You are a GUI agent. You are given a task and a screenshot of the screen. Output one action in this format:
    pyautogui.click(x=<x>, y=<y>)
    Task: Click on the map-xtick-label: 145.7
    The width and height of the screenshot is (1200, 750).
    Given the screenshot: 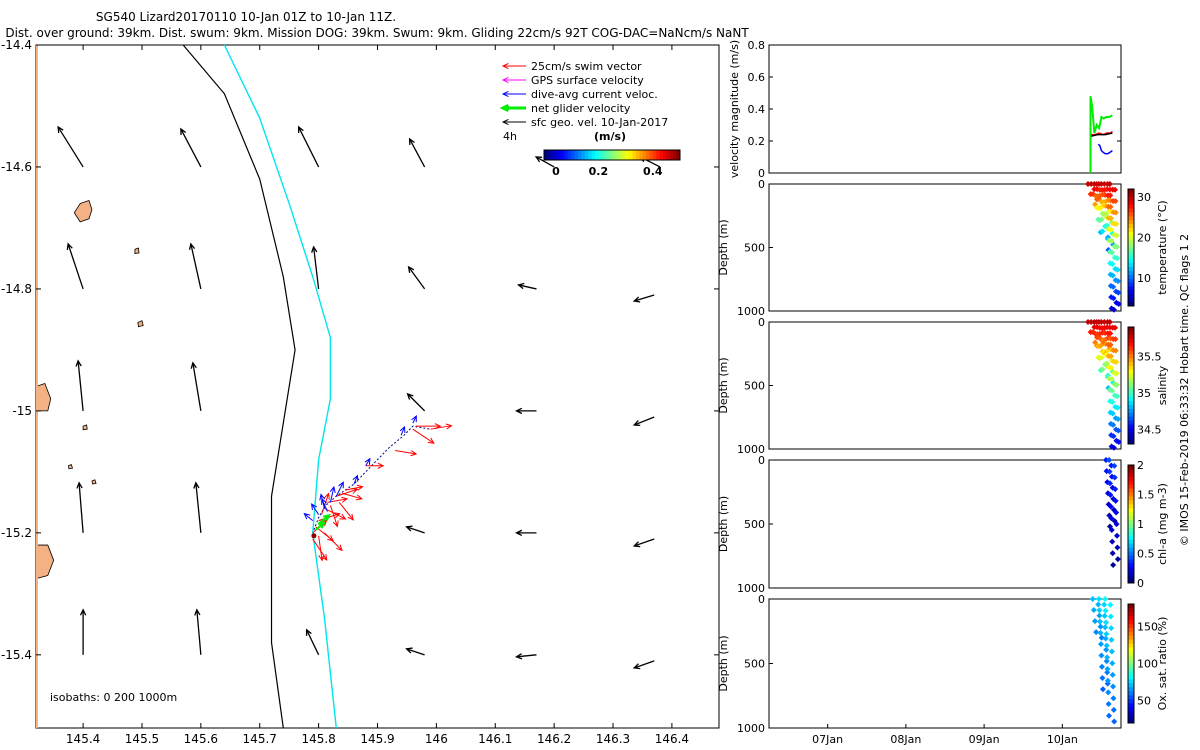 What is the action you would take?
    pyautogui.click(x=260, y=739)
    